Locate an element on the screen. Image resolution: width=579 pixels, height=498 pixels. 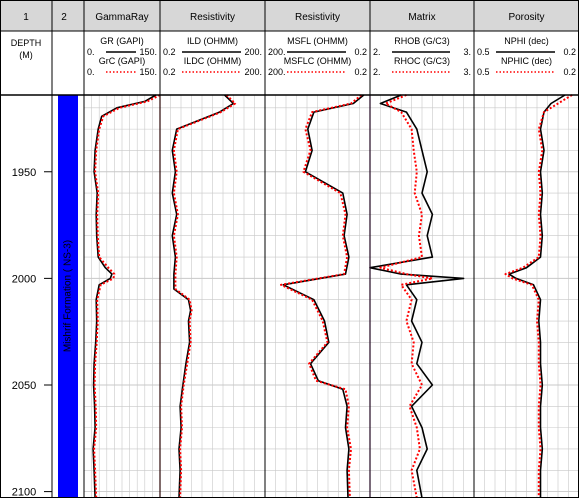
scale-max-4-1: 3. is located at coordinates (467, 52).